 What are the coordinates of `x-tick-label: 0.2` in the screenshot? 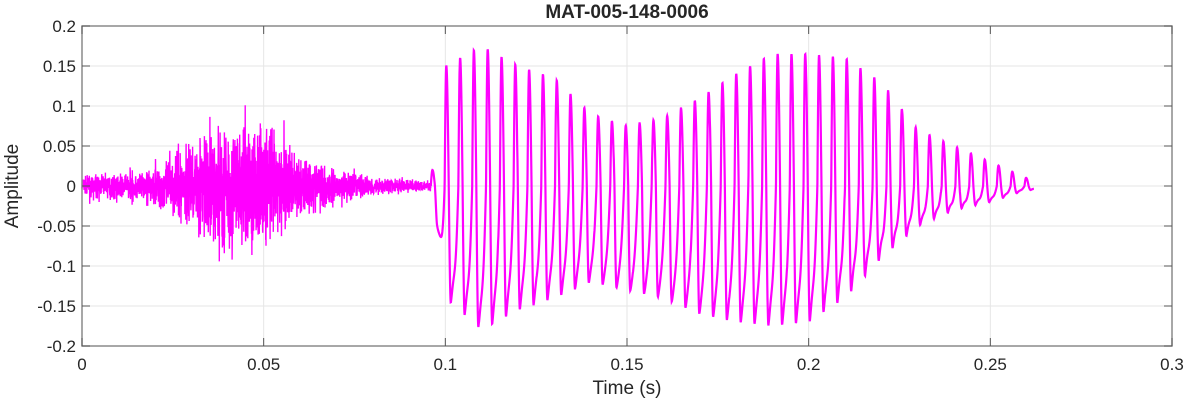 It's located at (809, 364).